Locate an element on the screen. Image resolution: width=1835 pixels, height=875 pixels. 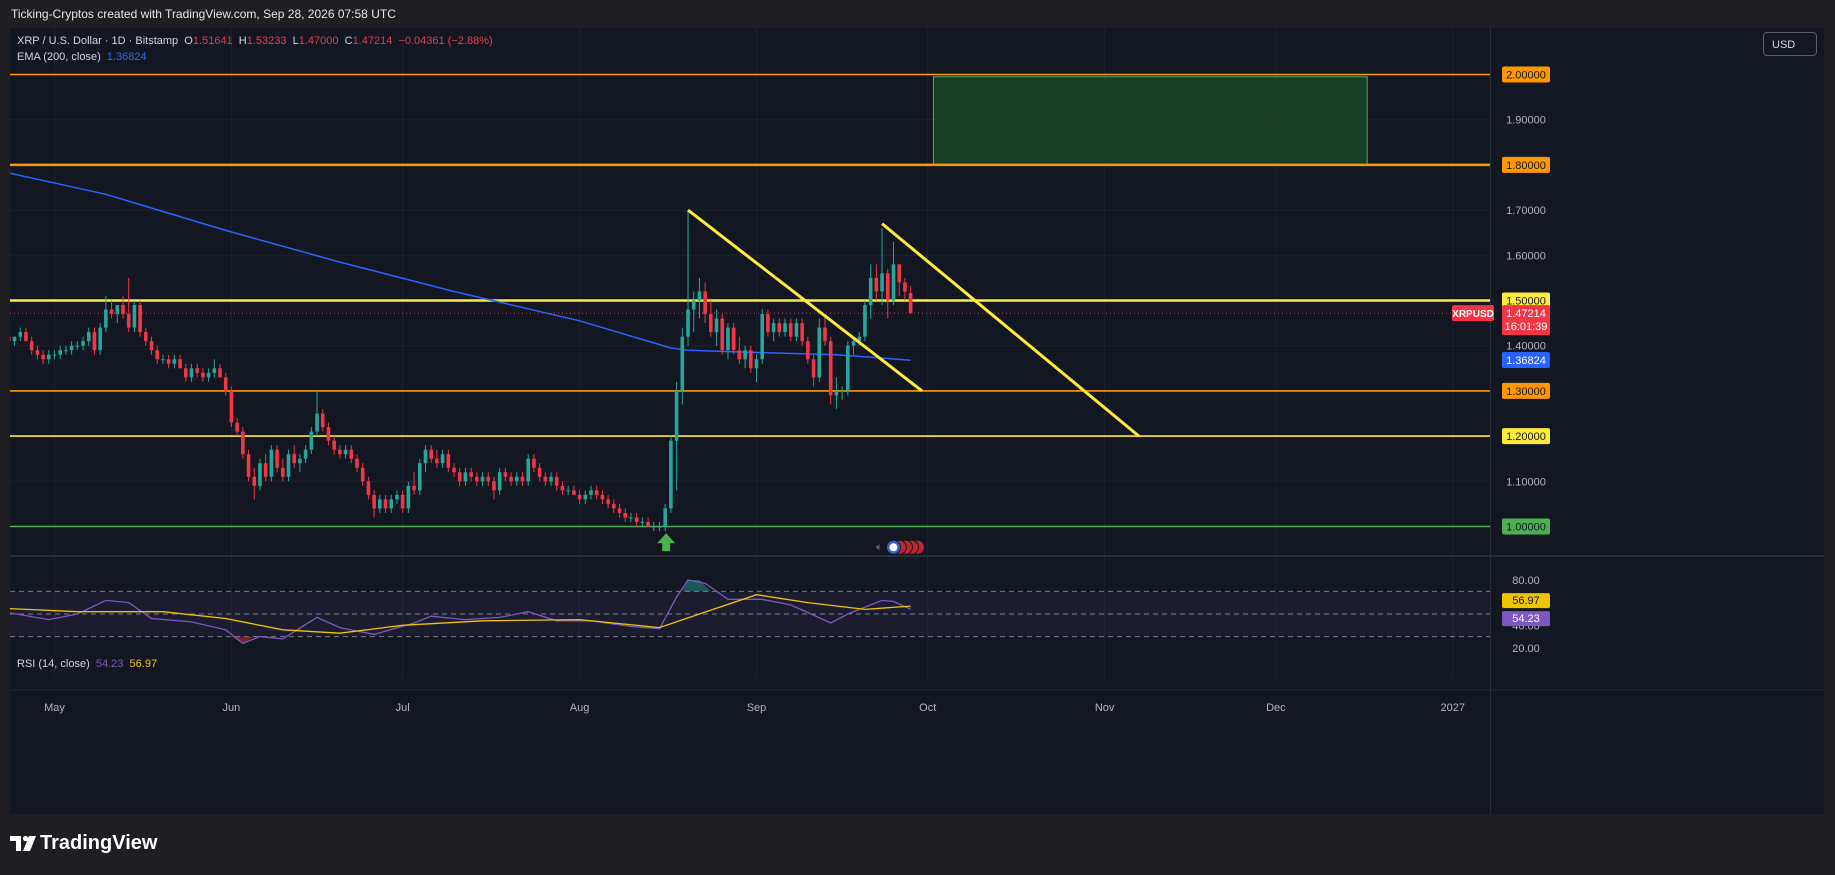
rsi-tag-text: 54.23 is located at coordinates (1526, 619).